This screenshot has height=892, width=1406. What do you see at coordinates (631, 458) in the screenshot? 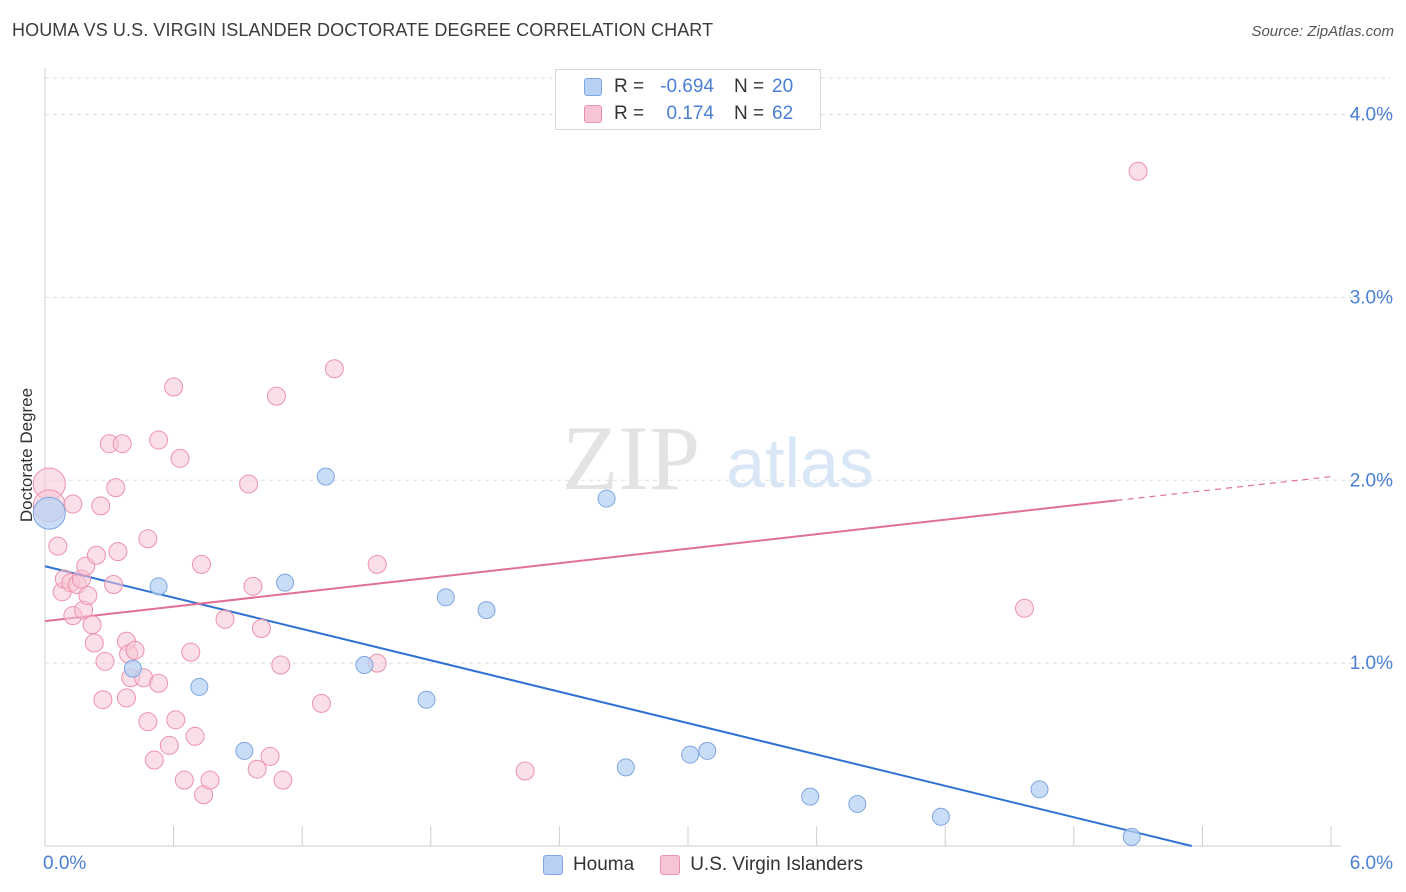
I see `watermark-zip: ZIP` at bounding box center [631, 458].